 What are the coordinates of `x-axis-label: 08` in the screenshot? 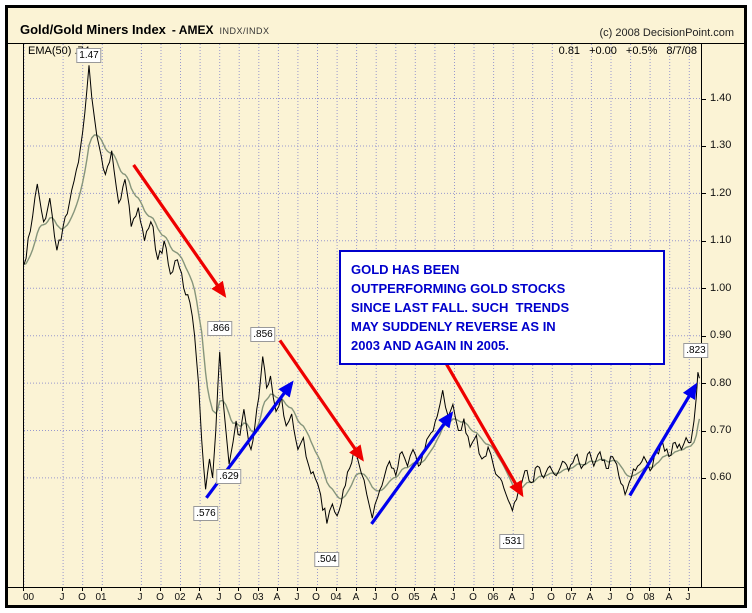 It's located at (649, 597).